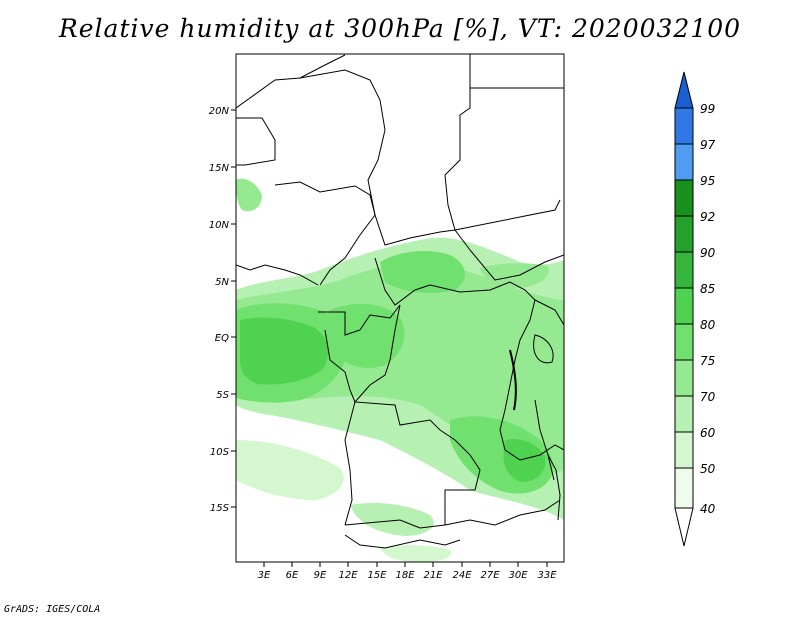 The height and width of the screenshot is (618, 800). I want to click on lat-tick-label: 5S, so click(222, 395).